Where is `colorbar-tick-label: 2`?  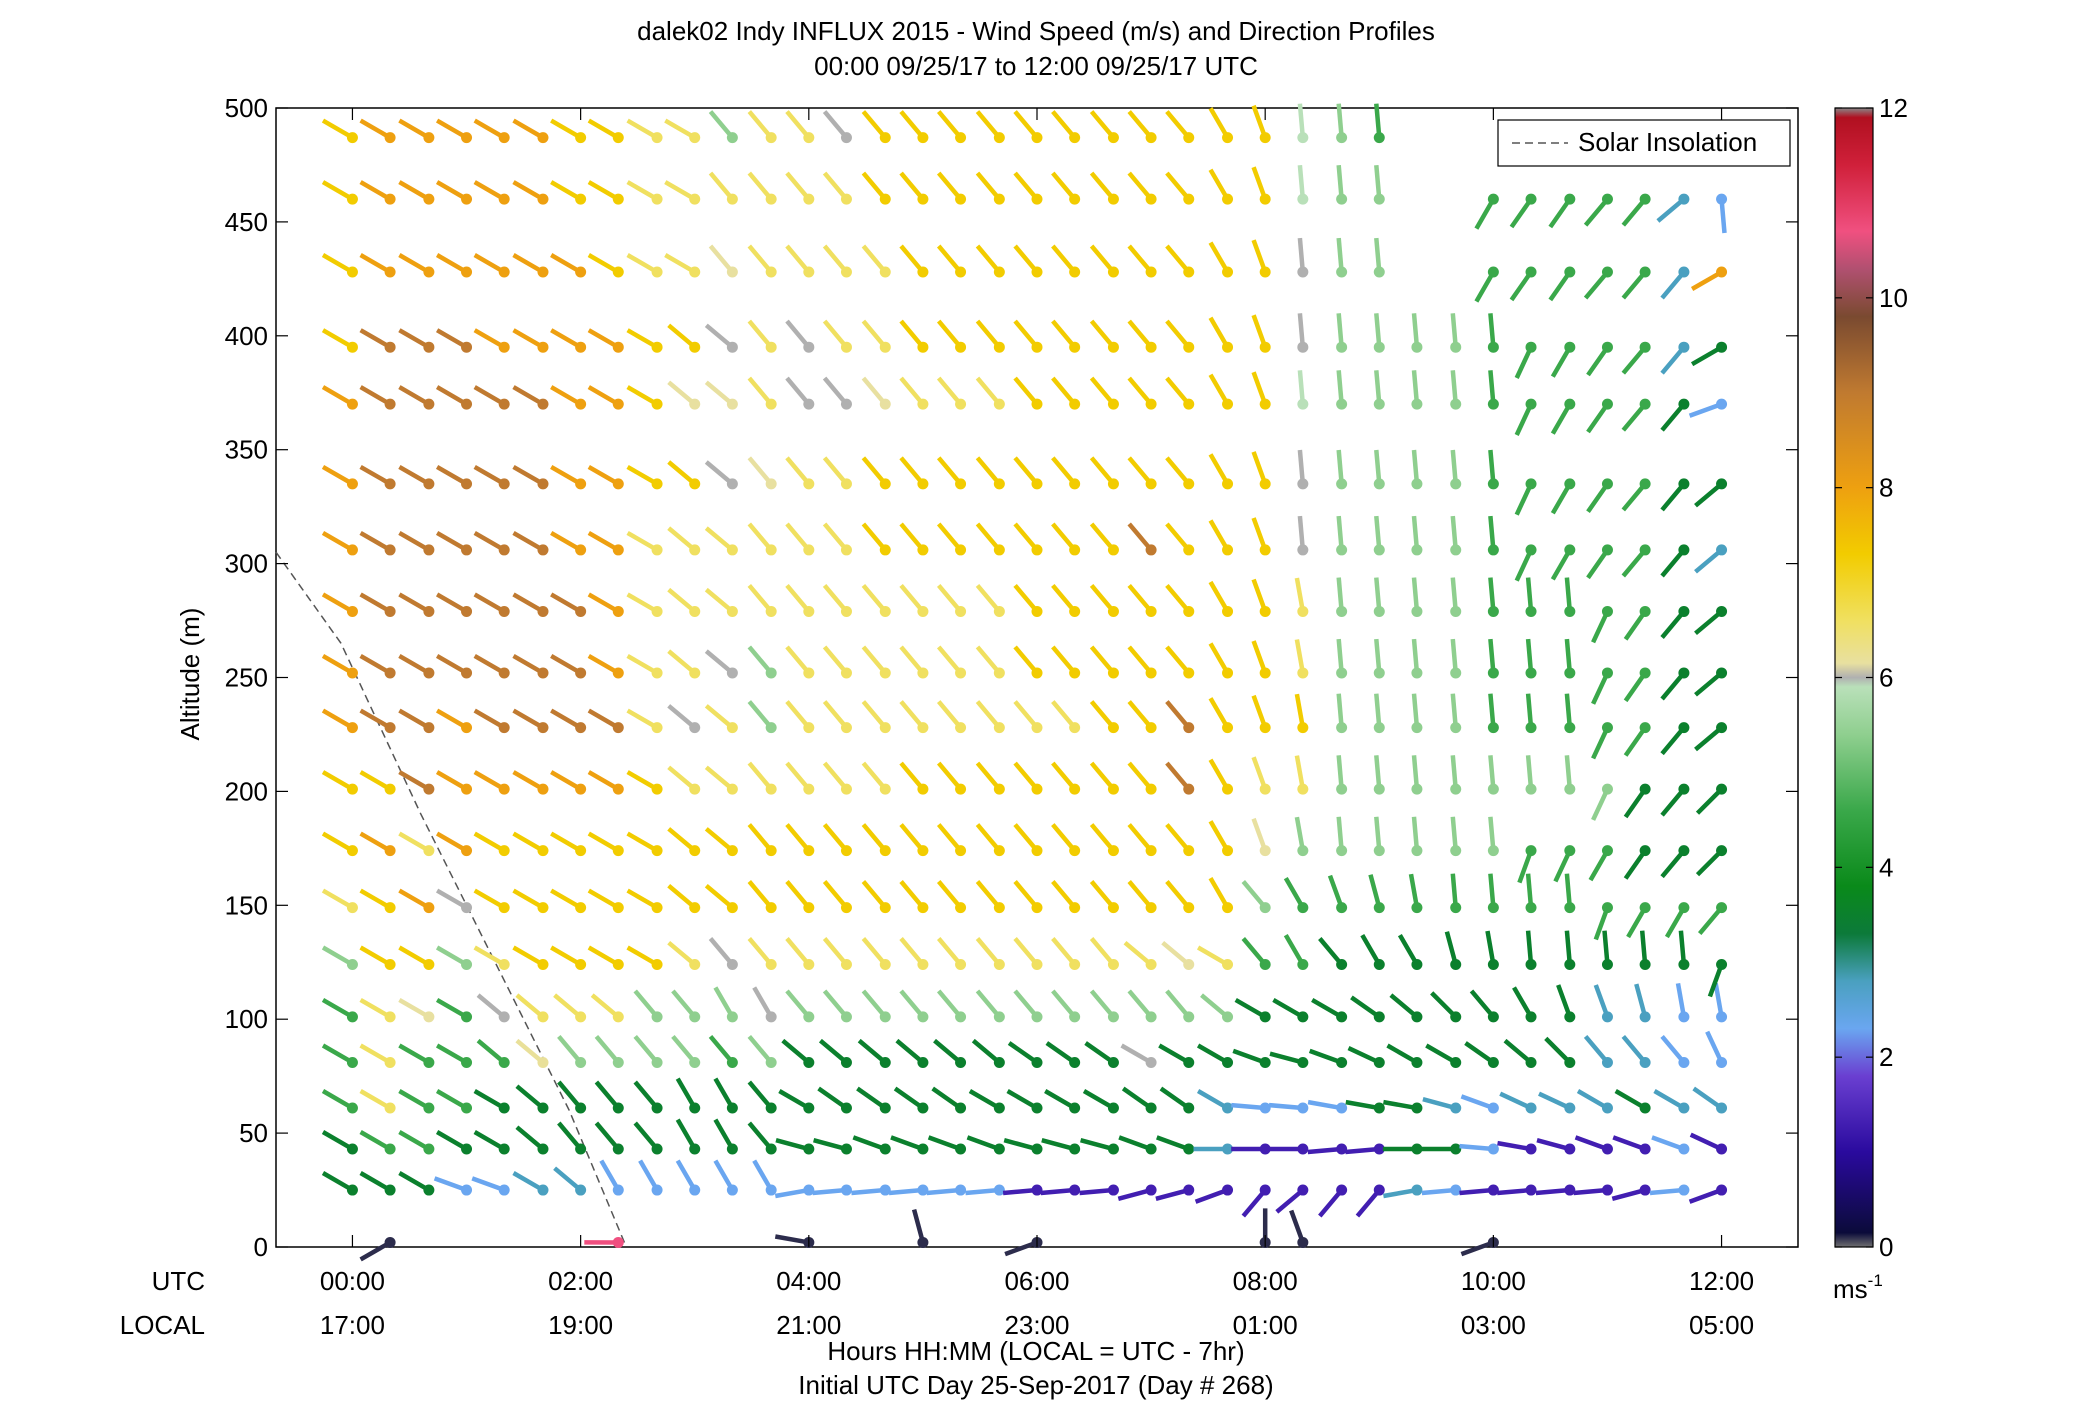 colorbar-tick-label: 2 is located at coordinates (1886, 1057).